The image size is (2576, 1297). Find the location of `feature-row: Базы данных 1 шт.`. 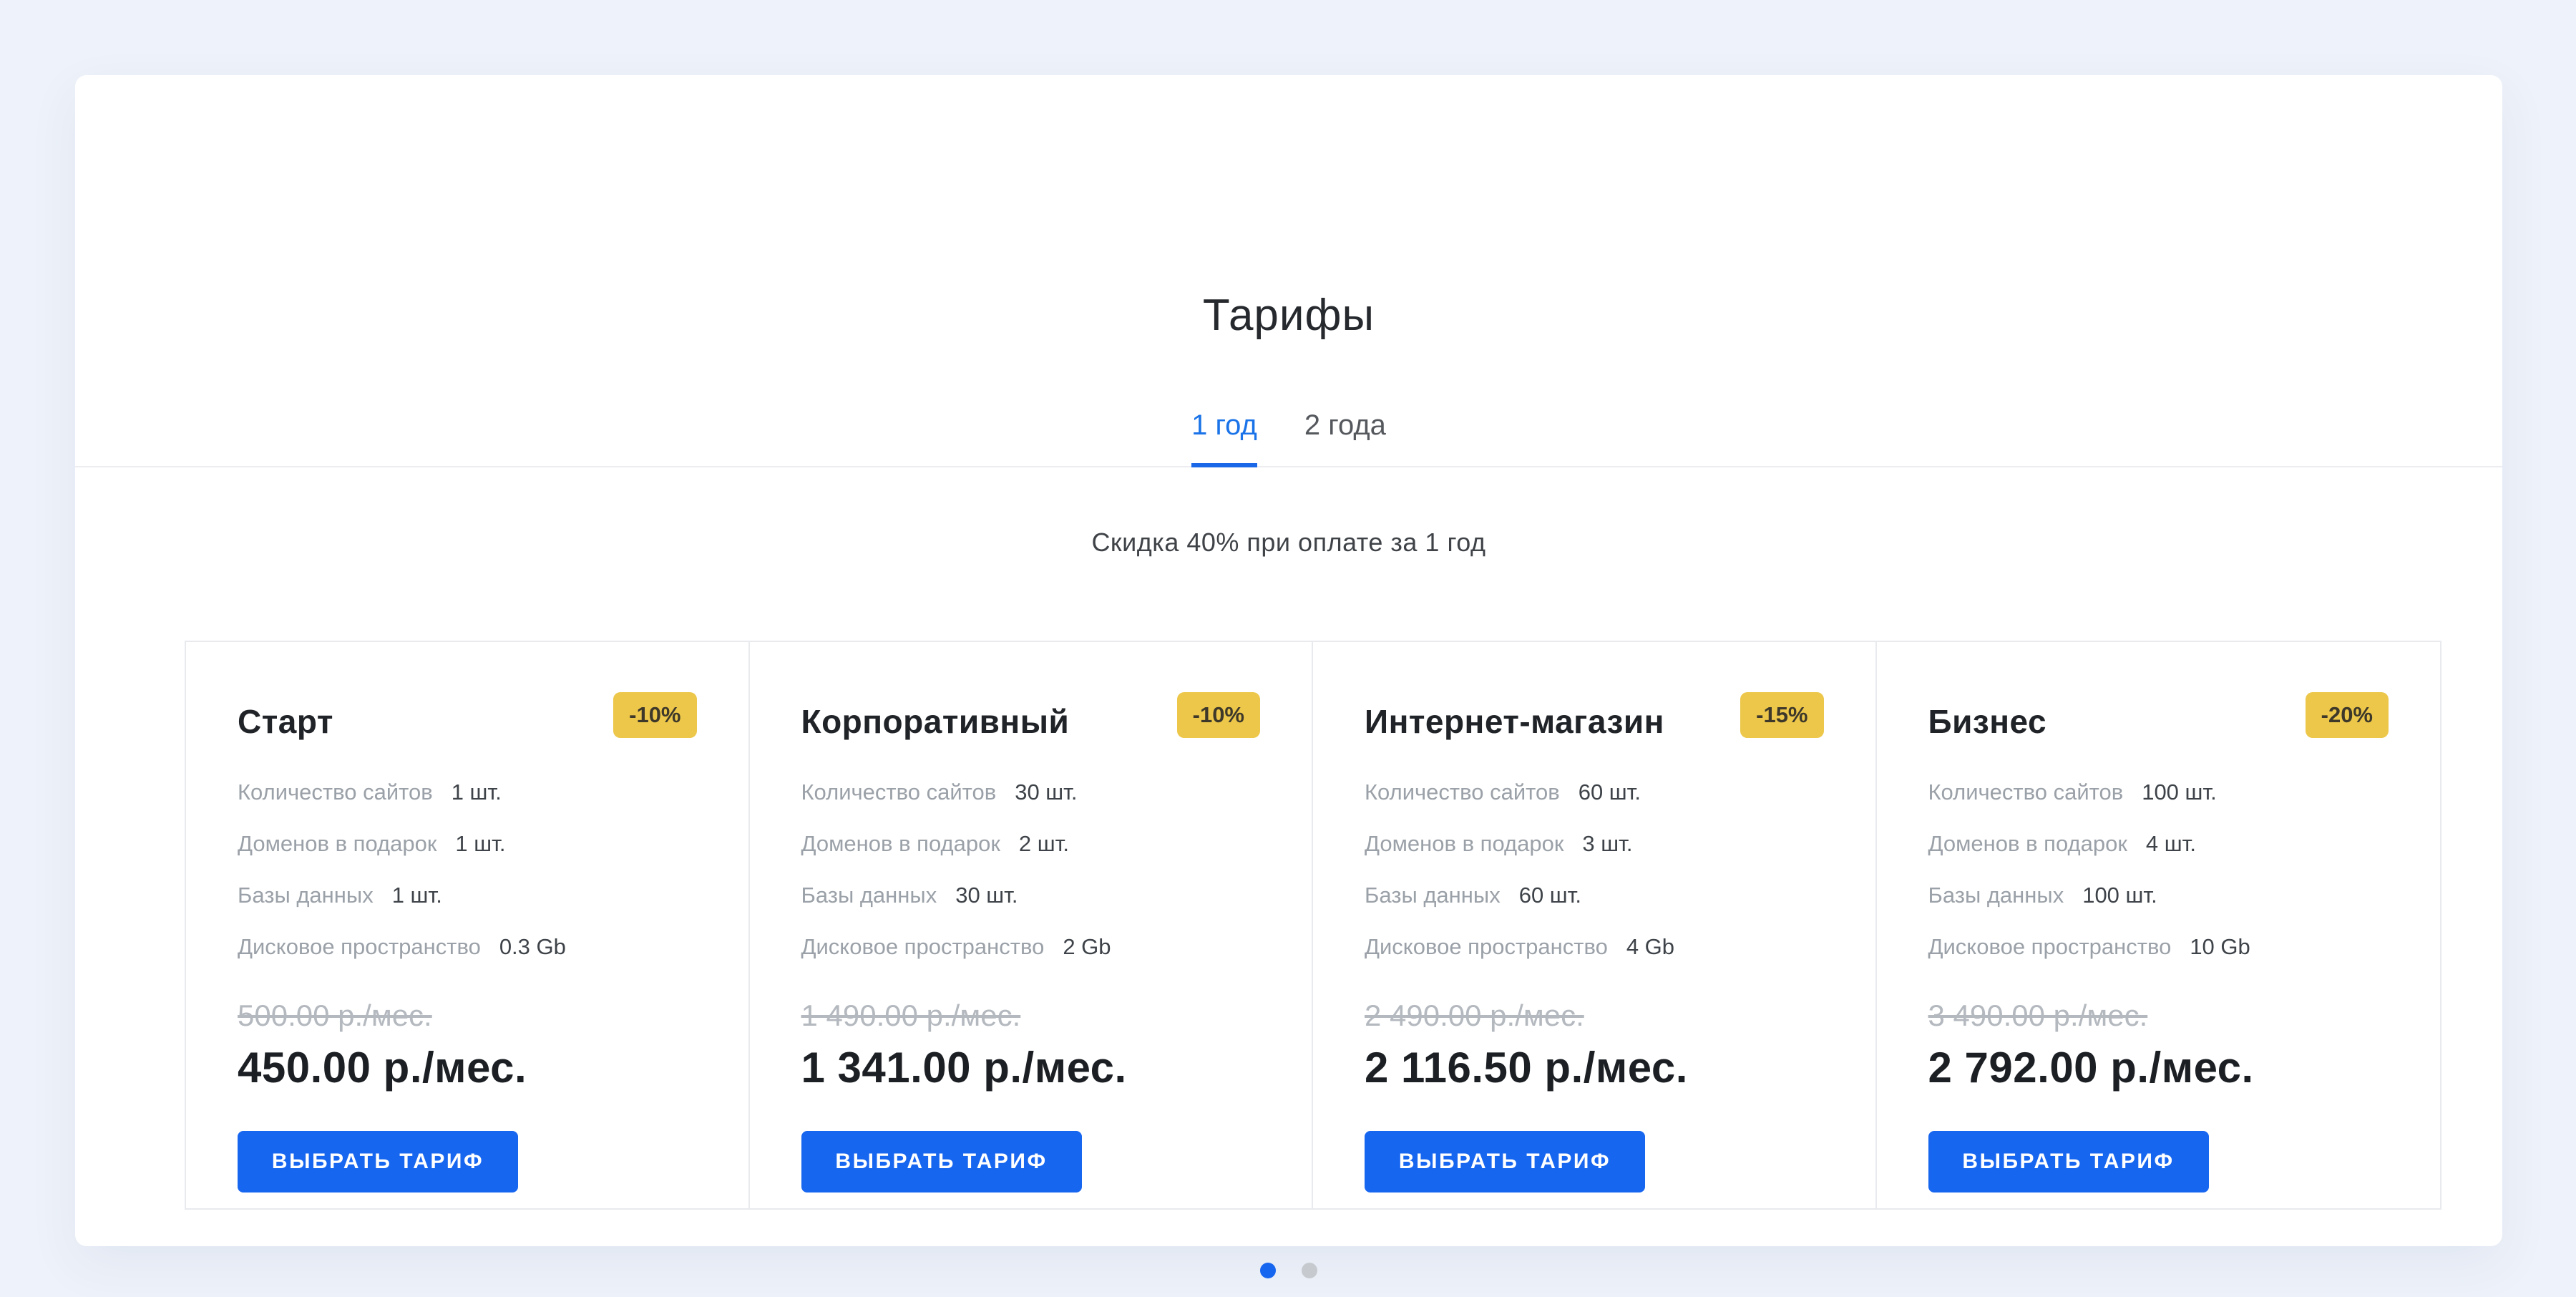

feature-row: Базы данных 1 шт. is located at coordinates (467, 895).